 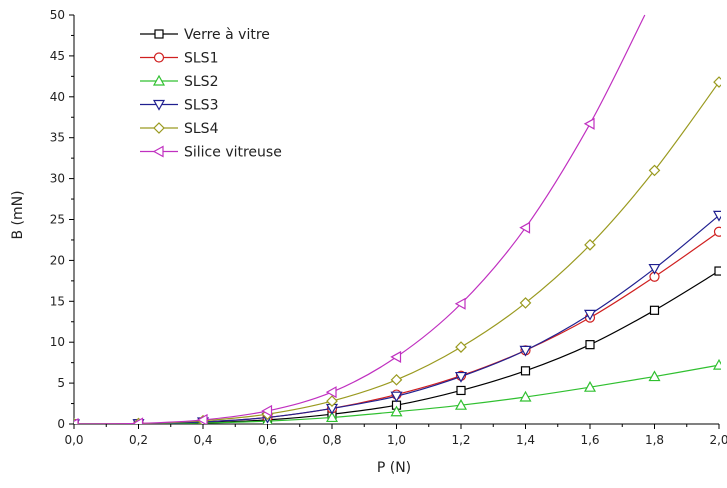 I want to click on x-tick-label: 1,4, so click(x=525, y=440).